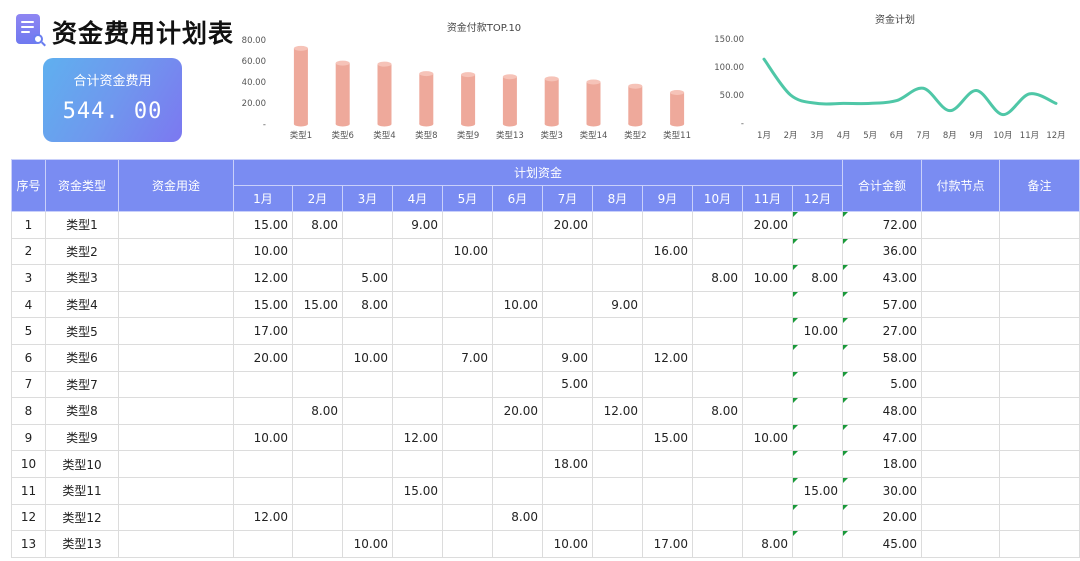 Image resolution: width=1080 pixels, height=561 pixels. What do you see at coordinates (882, 357) in the screenshot?
I see `total-amount-cell: 58.00` at bounding box center [882, 357].